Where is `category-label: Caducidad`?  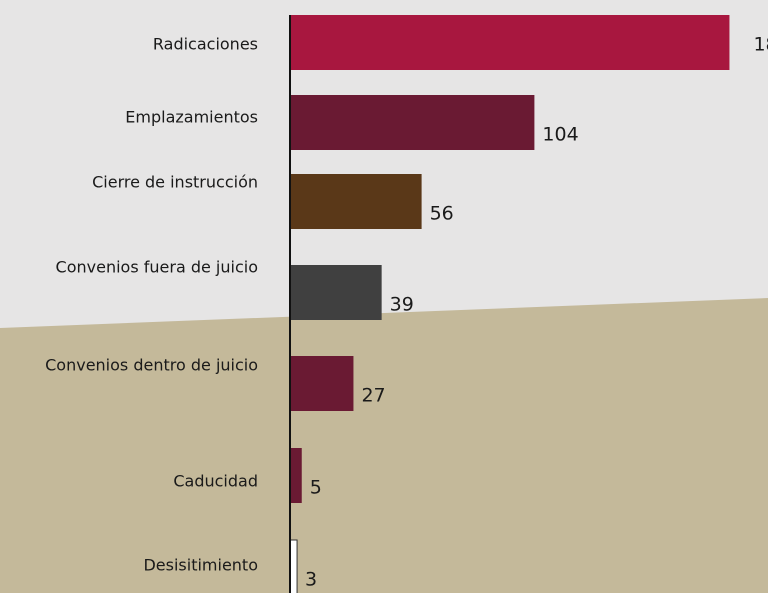
category-label: Caducidad is located at coordinates (215, 481).